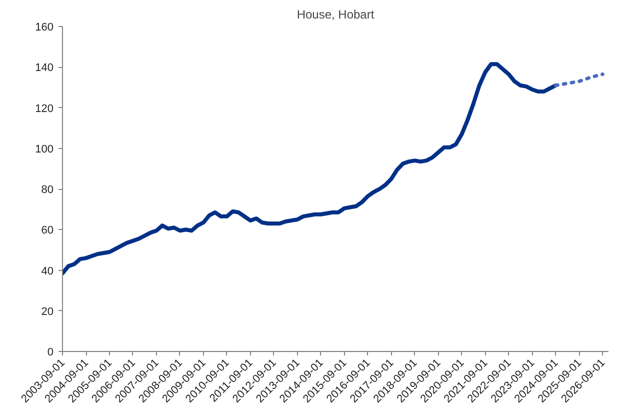 The width and height of the screenshot is (620, 408). Describe the element at coordinates (47, 190) in the screenshot. I see `y-tick-label: 80` at that location.